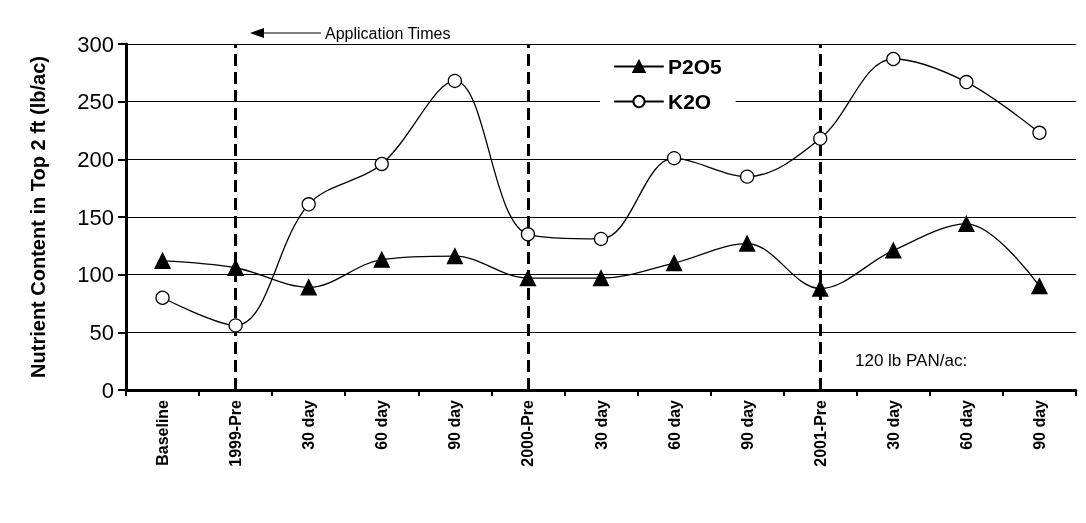  I want to click on y-tick-label: 0, so click(107, 390).